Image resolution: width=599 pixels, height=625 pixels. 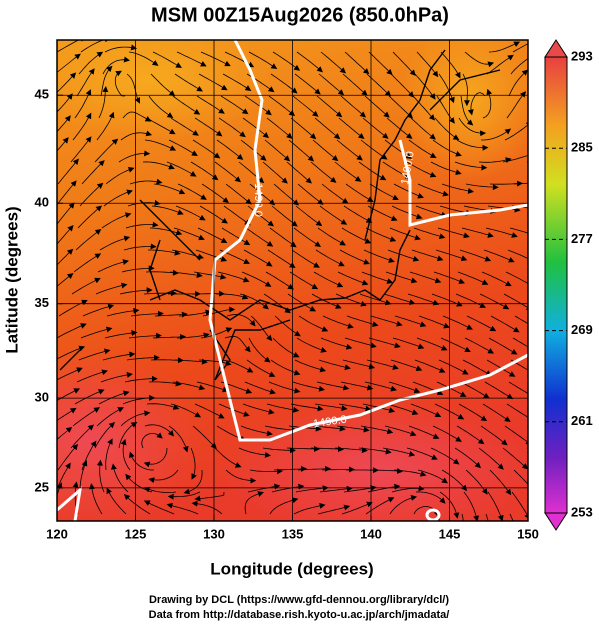 I want to click on y-tick-label: 40, so click(x=42, y=202).